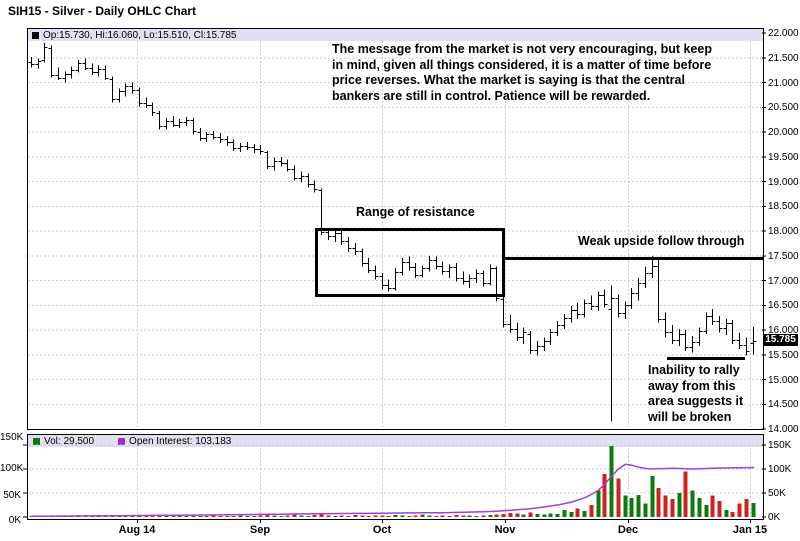 This screenshot has height=541, width=800. Describe the element at coordinates (395, 477) in the screenshot. I see `volume-panel: Vol: 29,500 Open Interest: 103,183` at that location.